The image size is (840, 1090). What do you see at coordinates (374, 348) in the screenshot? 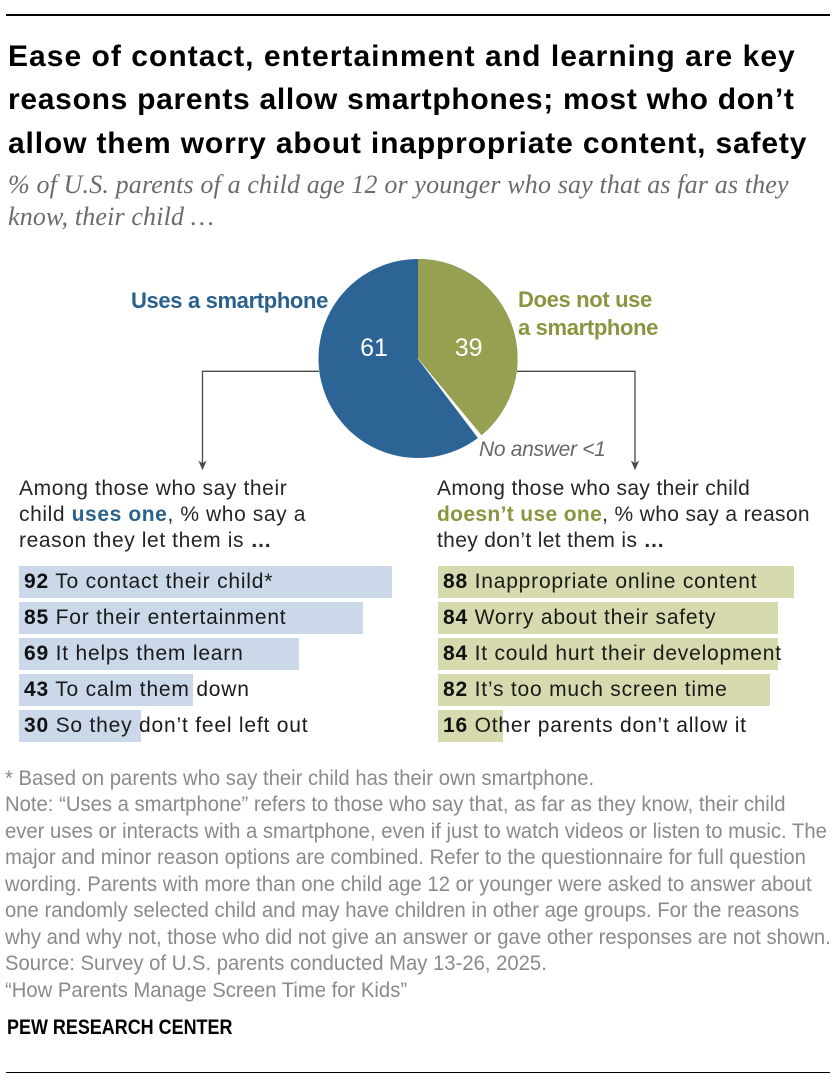
I see `svg-text: 61` at bounding box center [374, 348].